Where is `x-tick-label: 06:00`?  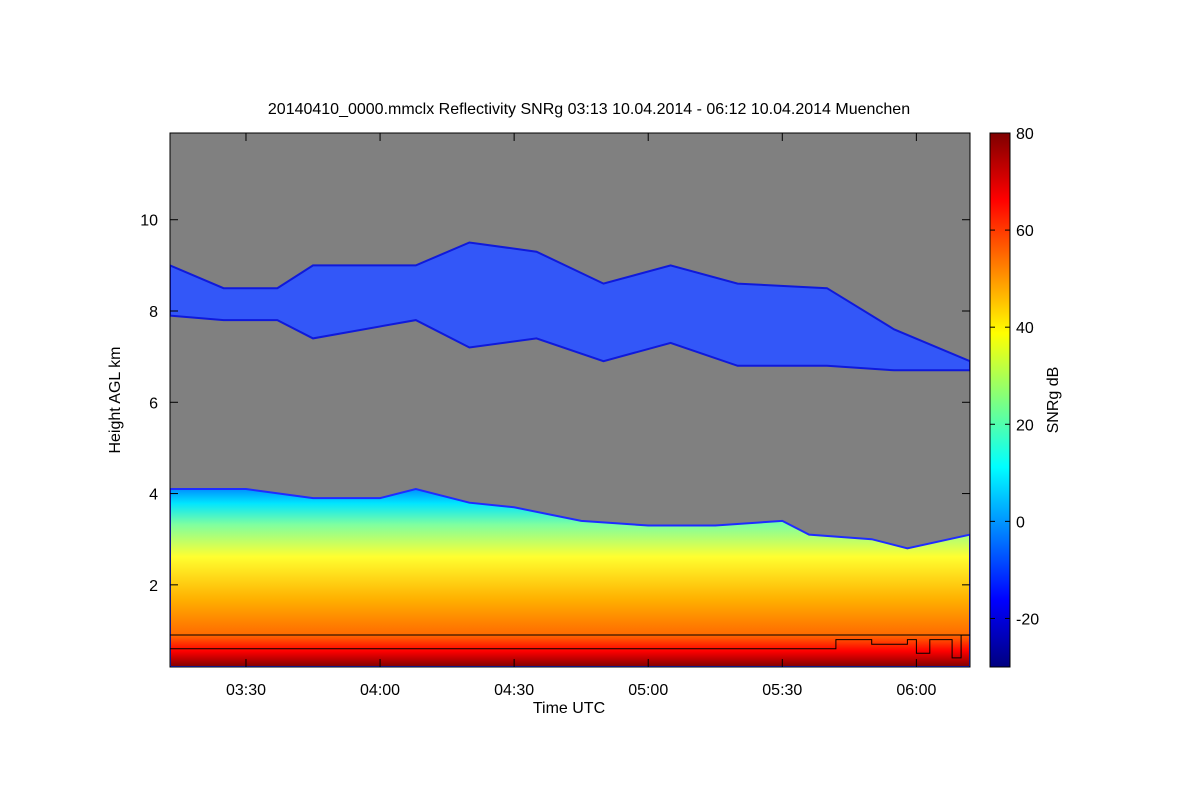
x-tick-label: 06:00 is located at coordinates (916, 690).